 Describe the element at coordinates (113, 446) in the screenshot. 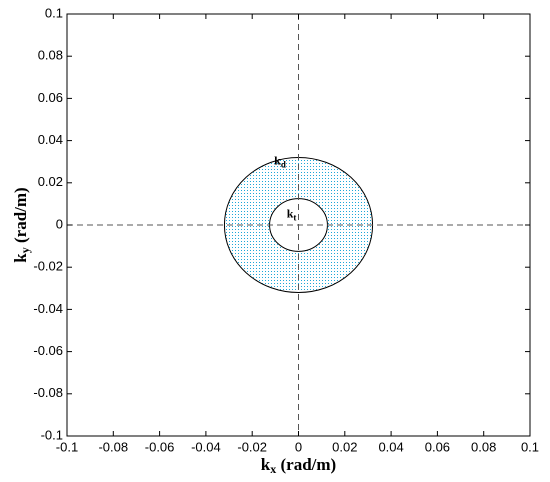

I see `x-tick-label: -0.08` at that location.